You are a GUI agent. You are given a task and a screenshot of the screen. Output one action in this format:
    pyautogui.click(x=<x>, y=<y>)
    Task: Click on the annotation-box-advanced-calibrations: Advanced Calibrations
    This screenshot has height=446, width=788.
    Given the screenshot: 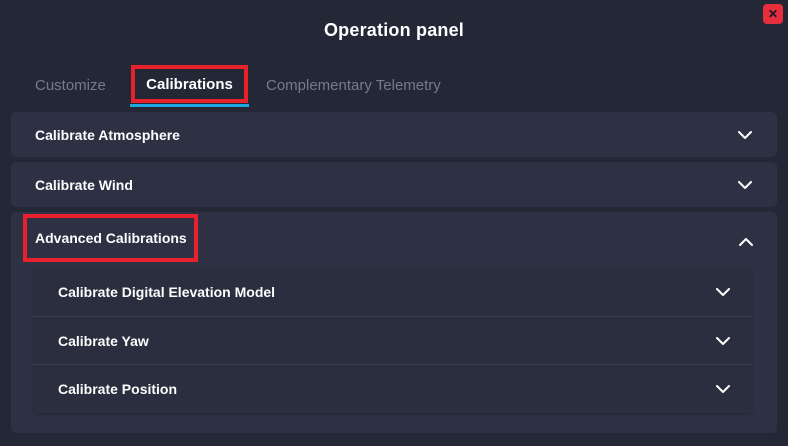 What is the action you would take?
    pyautogui.click(x=110, y=238)
    